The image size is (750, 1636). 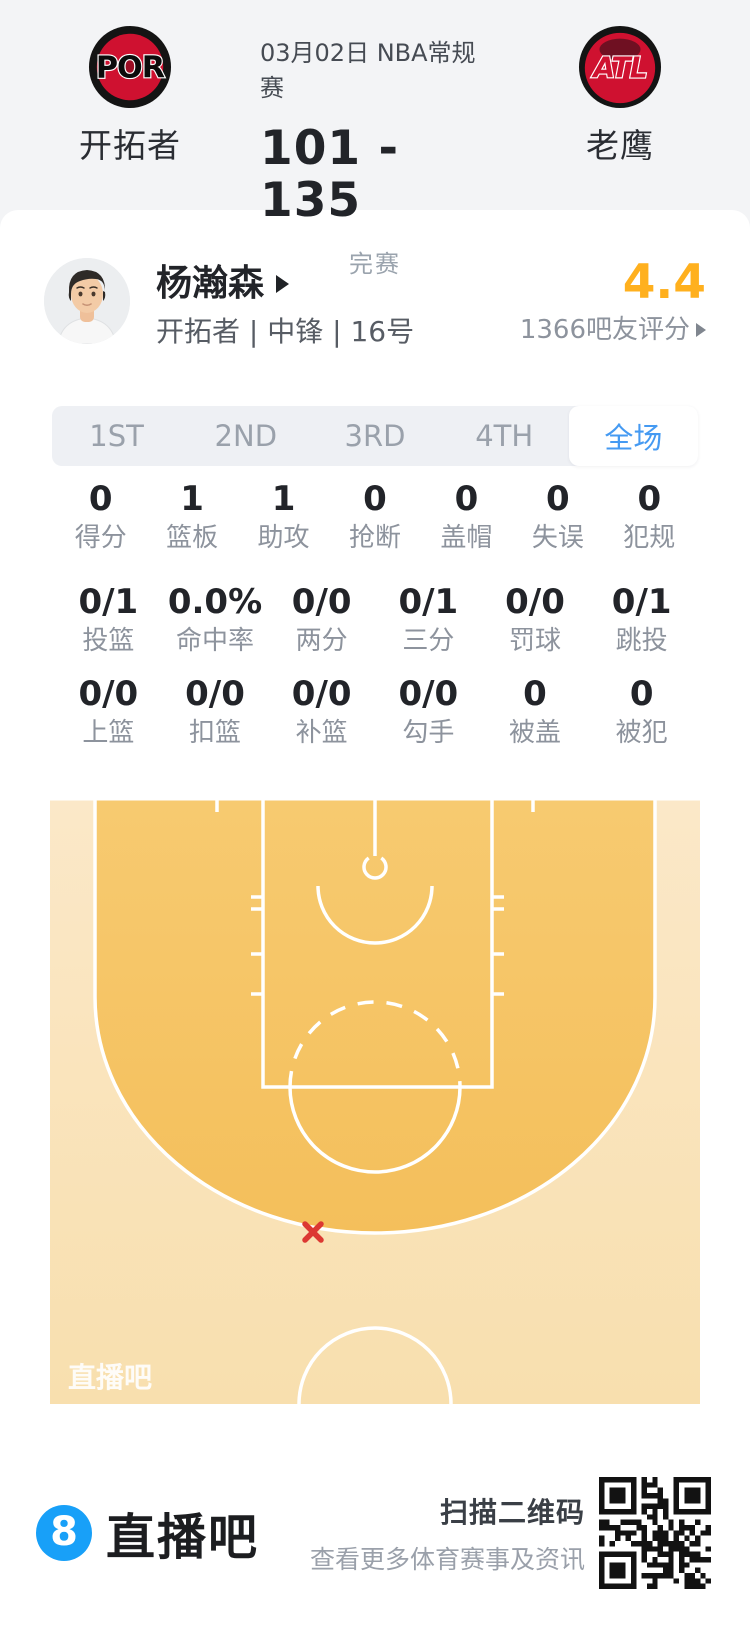 What do you see at coordinates (375, 805) in the screenshot?
I see `baseline-ticks` at bounding box center [375, 805].